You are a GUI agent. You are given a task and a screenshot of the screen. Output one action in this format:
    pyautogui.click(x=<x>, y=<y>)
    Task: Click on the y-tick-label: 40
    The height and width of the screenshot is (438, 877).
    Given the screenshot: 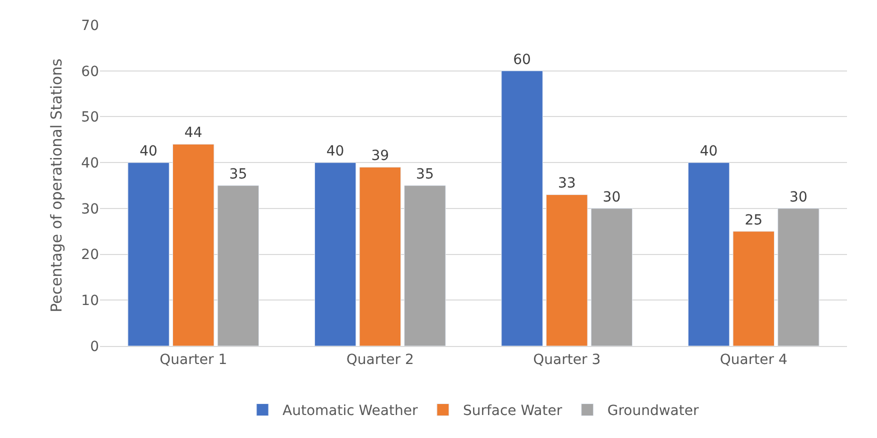 What is the action you would take?
    pyautogui.click(x=90, y=163)
    